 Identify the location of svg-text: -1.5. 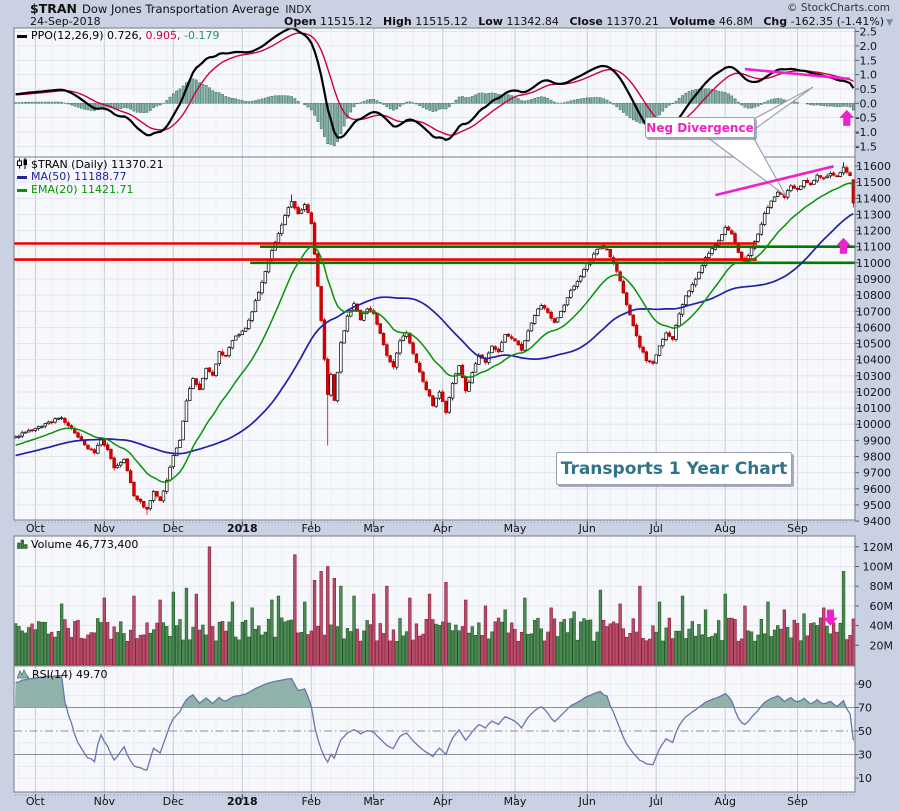
(866, 146).